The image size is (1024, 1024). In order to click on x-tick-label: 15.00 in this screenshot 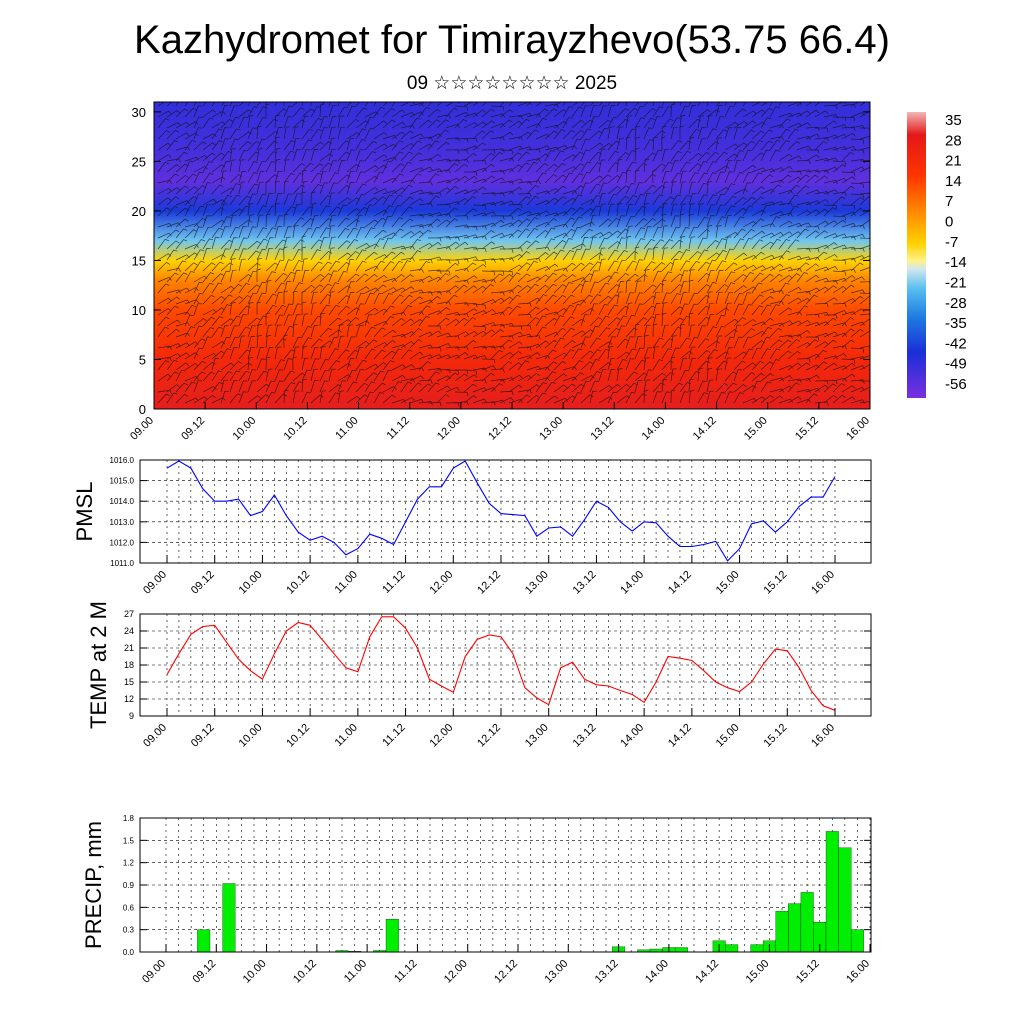, I will do `click(728, 736)`.